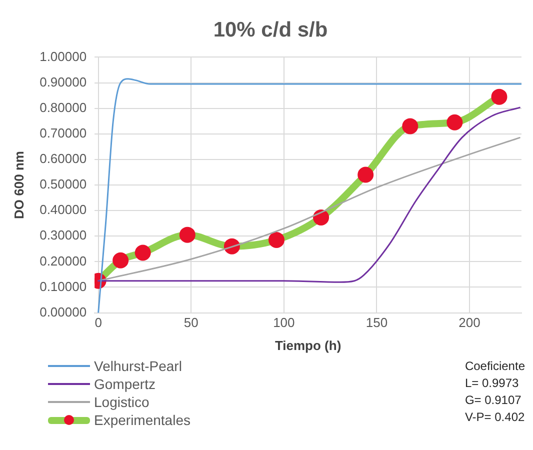 This screenshot has width=533, height=450. Describe the element at coordinates (138, 366) in the screenshot. I see `legend-label: Velhurst-Pearl` at that location.